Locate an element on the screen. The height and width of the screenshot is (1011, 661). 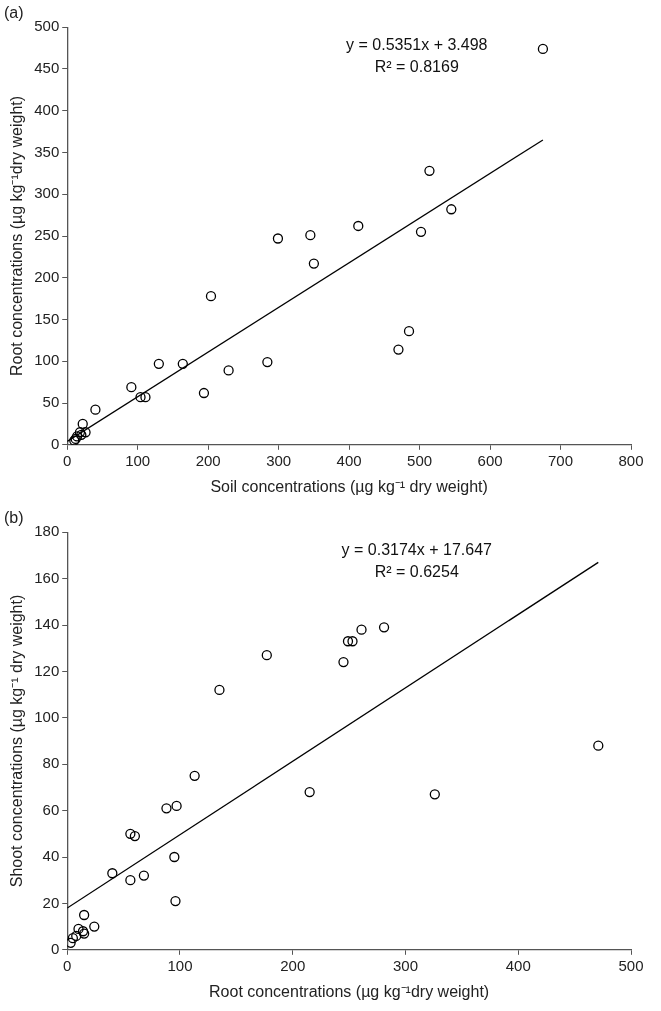
y-tick-label: 50 is located at coordinates (51, 402).